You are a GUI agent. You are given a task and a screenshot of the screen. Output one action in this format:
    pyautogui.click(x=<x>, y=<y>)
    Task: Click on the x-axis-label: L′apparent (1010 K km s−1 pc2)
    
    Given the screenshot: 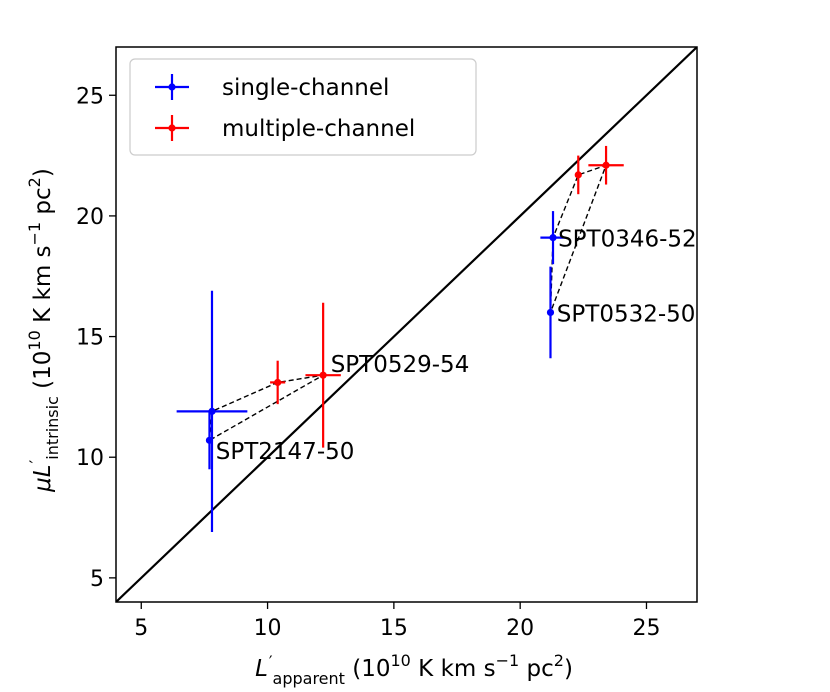 What is the action you would take?
    pyautogui.click(x=414, y=669)
    